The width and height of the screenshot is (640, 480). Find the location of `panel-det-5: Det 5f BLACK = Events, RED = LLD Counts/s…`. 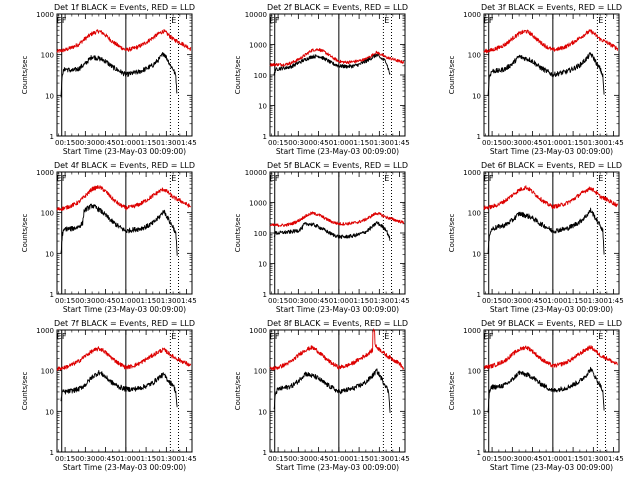

panel-det-5: Det 5f BLACK = Events, RED = LLD Counts/s… is located at coordinates (322, 237).